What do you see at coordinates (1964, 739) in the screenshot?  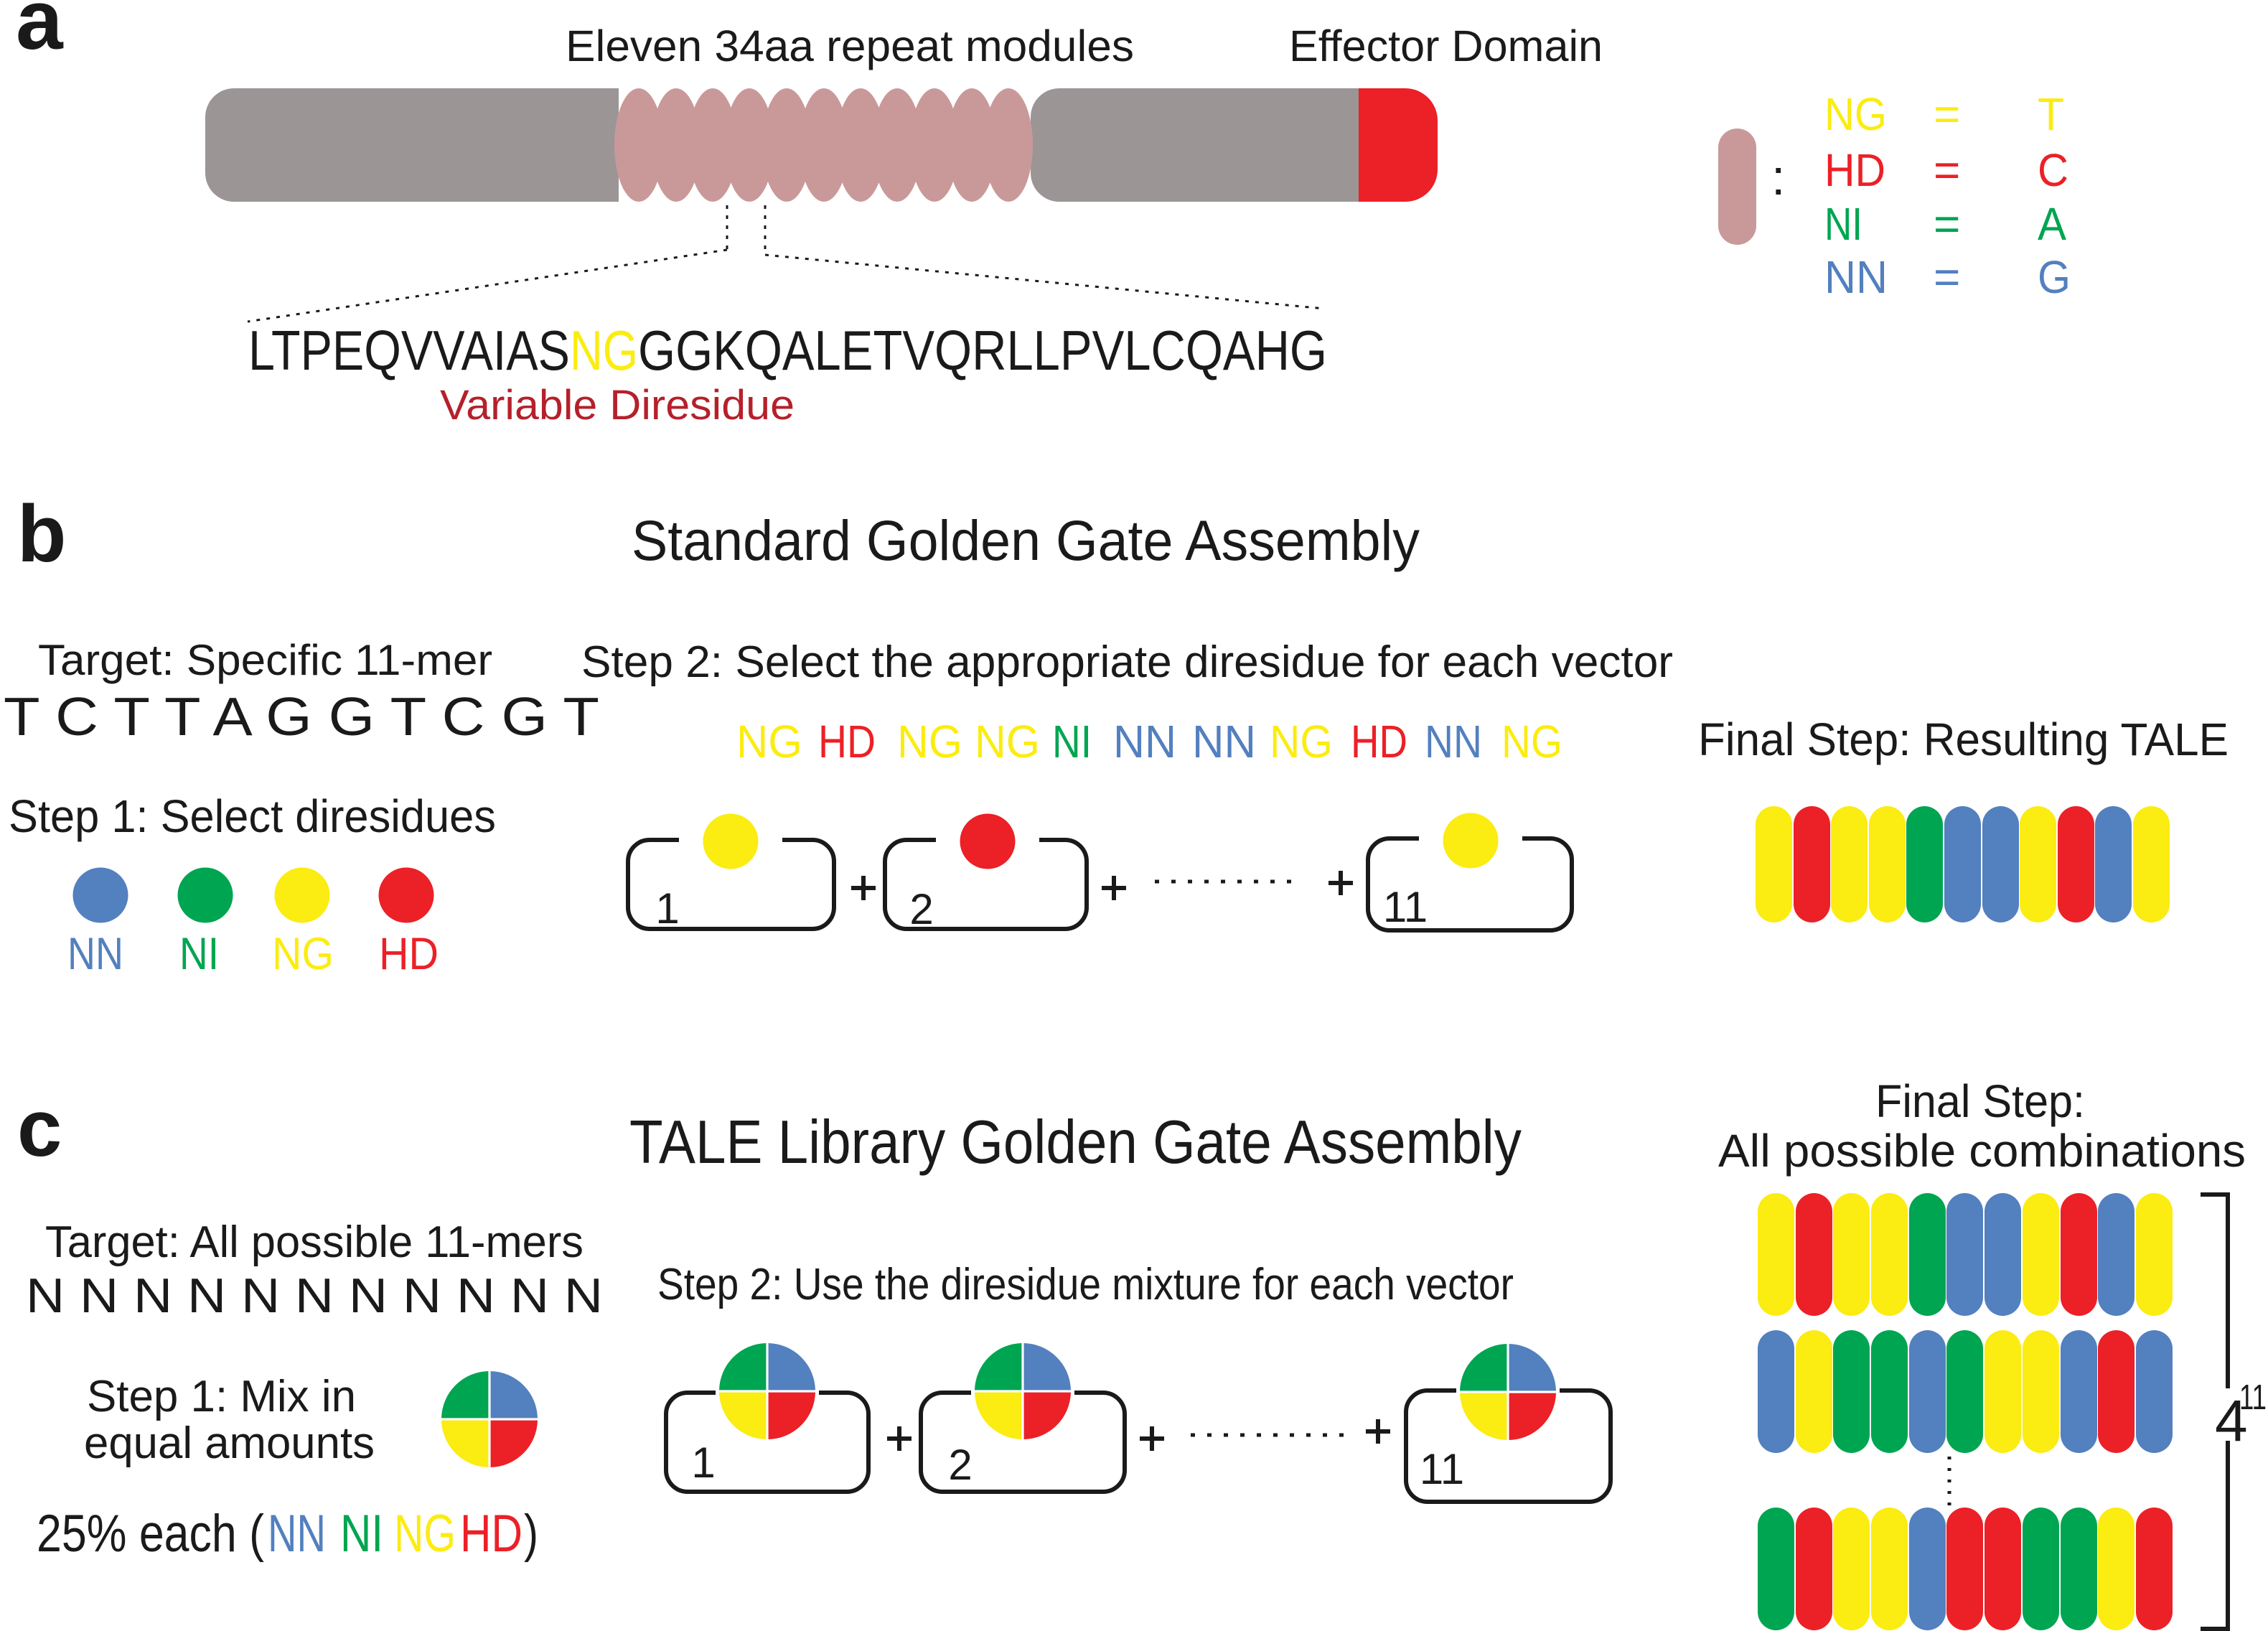 I see `svg-text: Final Step: Resulting TALE` at bounding box center [1964, 739].